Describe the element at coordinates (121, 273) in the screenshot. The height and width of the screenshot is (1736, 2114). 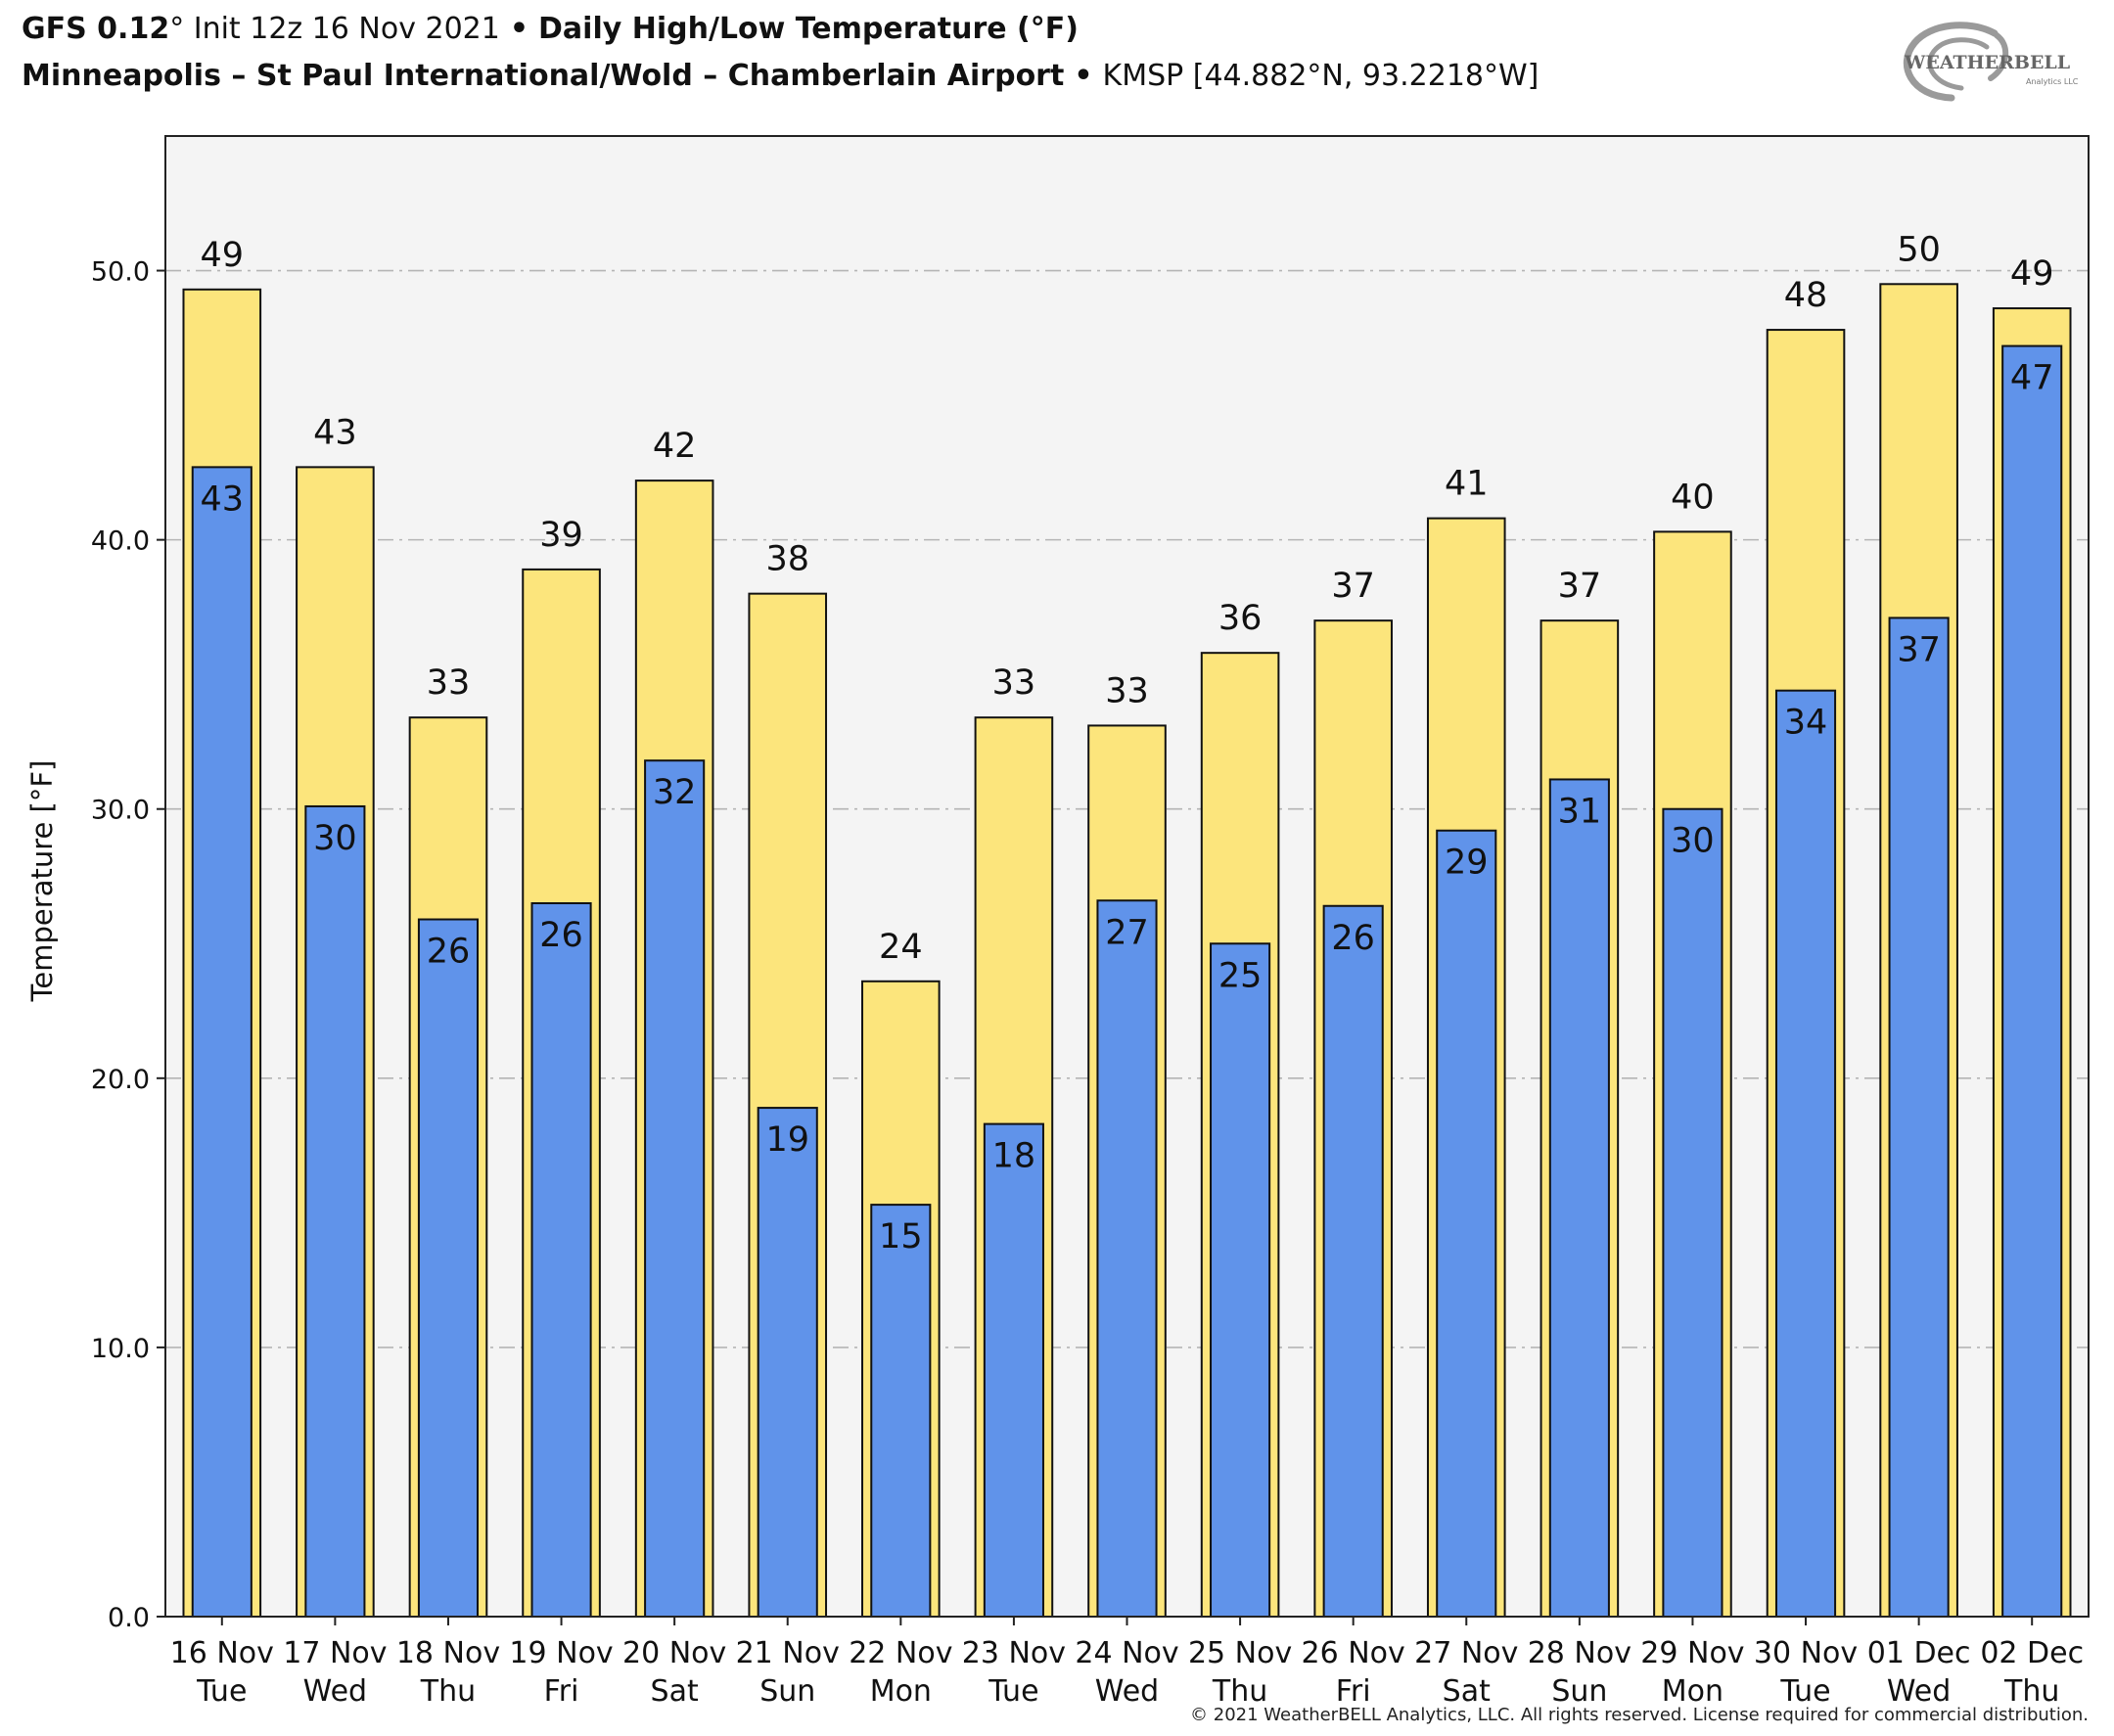
I see `y-tick-label: 50.0` at that location.